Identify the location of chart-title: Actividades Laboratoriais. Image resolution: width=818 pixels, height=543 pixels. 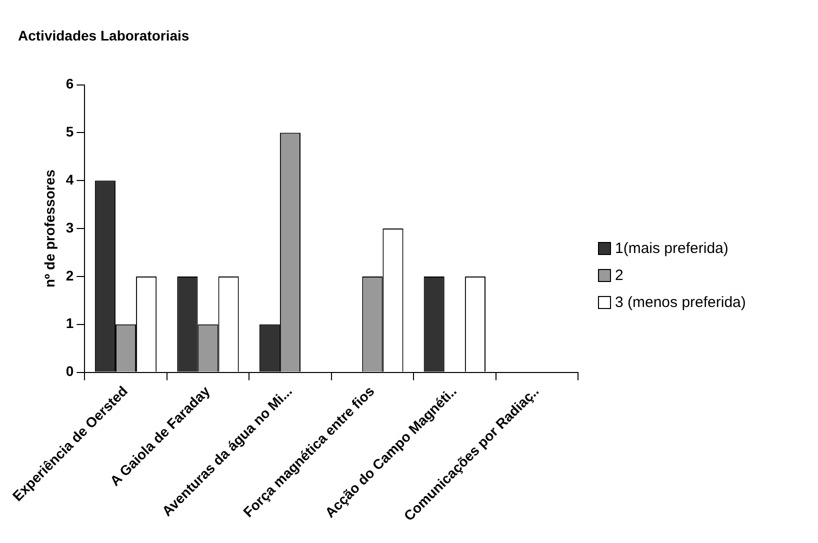
(104, 35).